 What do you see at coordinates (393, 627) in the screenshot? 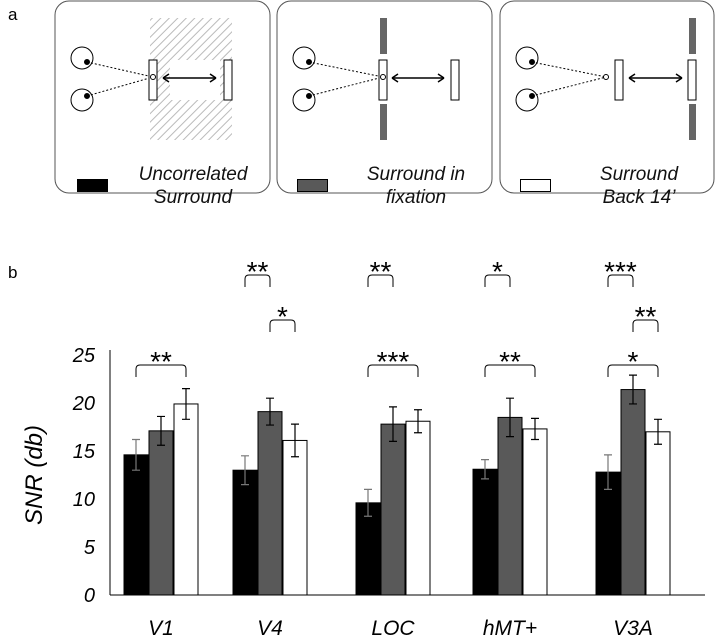
I see `x-tick-label: LOC` at bounding box center [393, 627].